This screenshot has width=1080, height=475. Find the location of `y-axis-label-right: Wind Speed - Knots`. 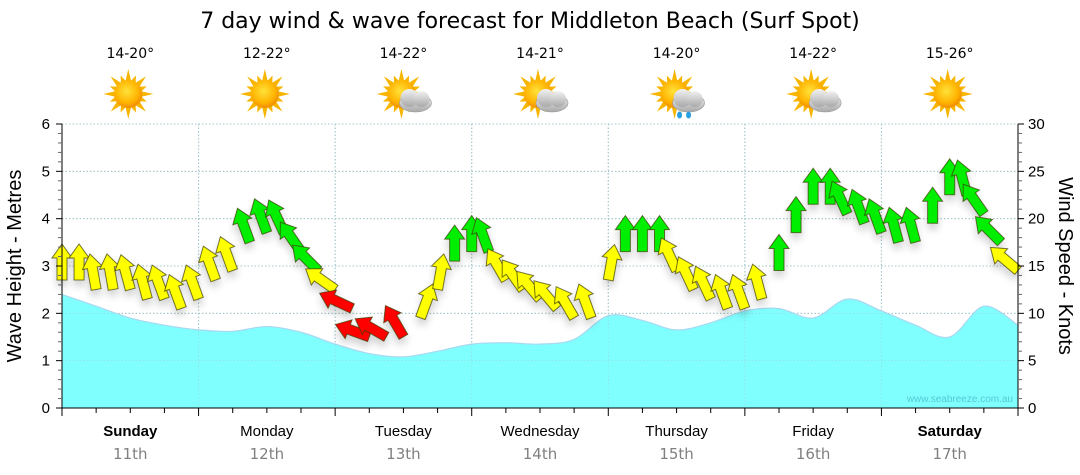

y-axis-label-right: Wind Speed - Knots is located at coordinates (1065, 266).